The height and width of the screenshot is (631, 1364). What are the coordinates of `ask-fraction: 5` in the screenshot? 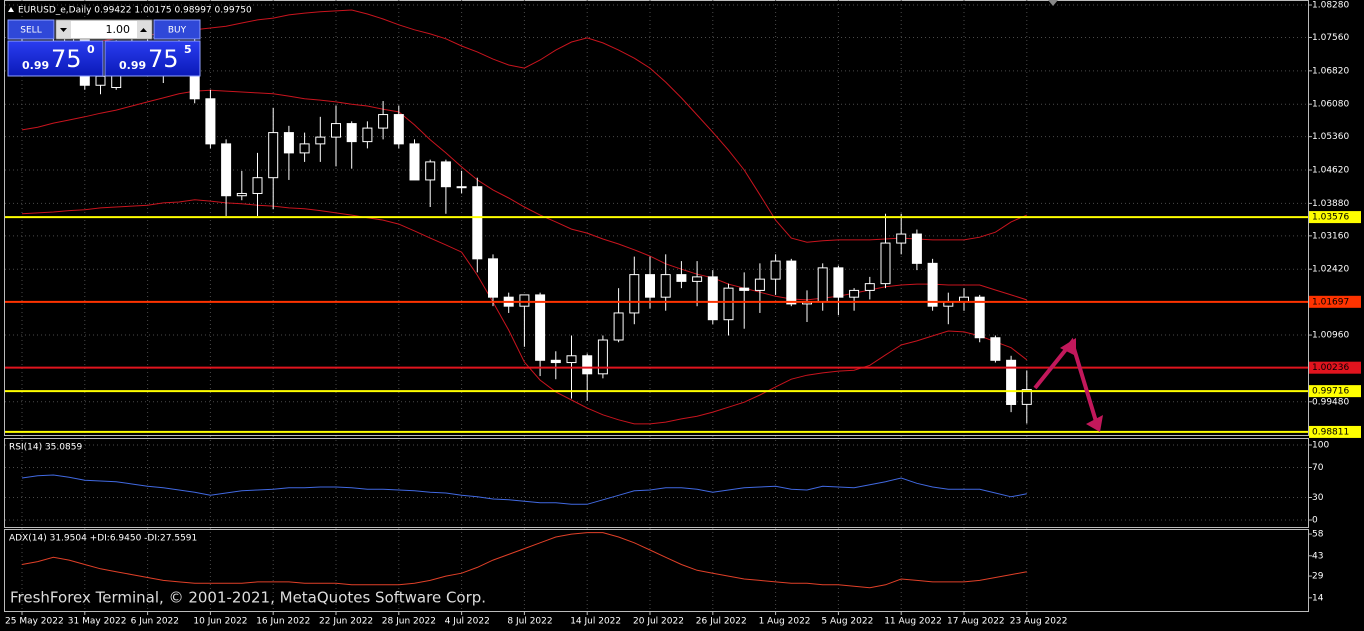 It's located at (188, 49).